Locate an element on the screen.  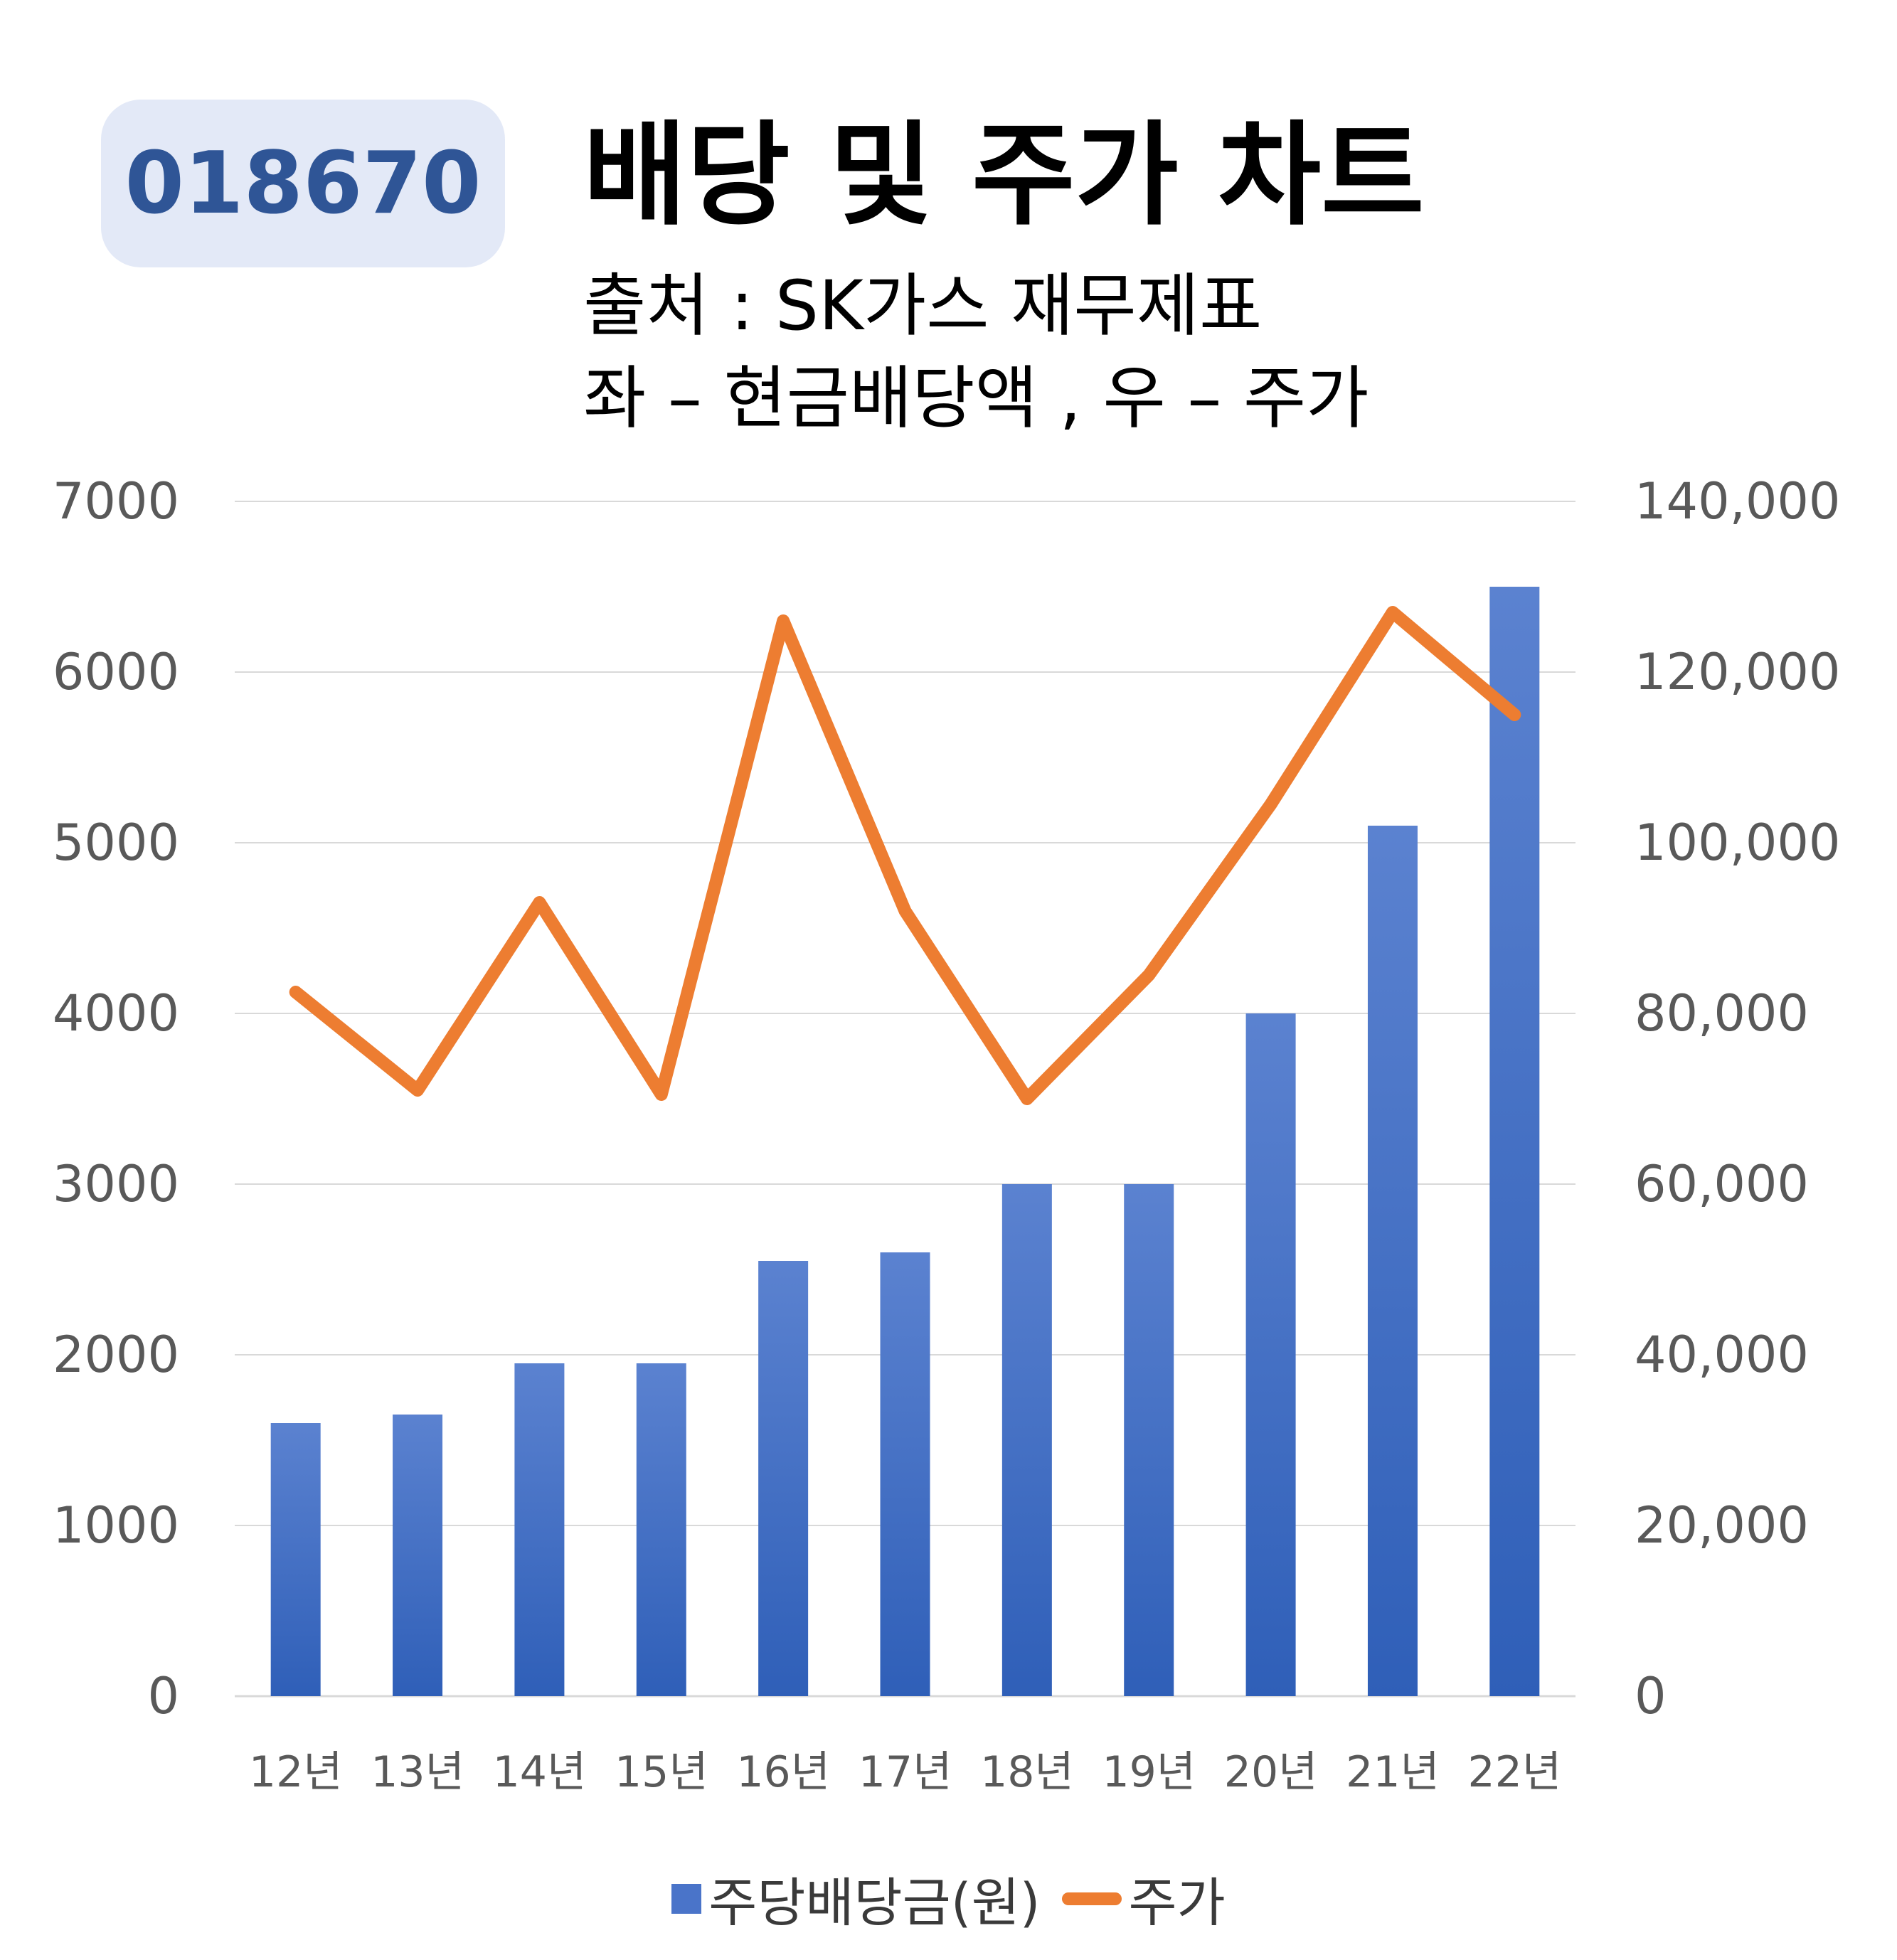
right-axis-tick-label: 120,000 is located at coordinates (1737, 672).